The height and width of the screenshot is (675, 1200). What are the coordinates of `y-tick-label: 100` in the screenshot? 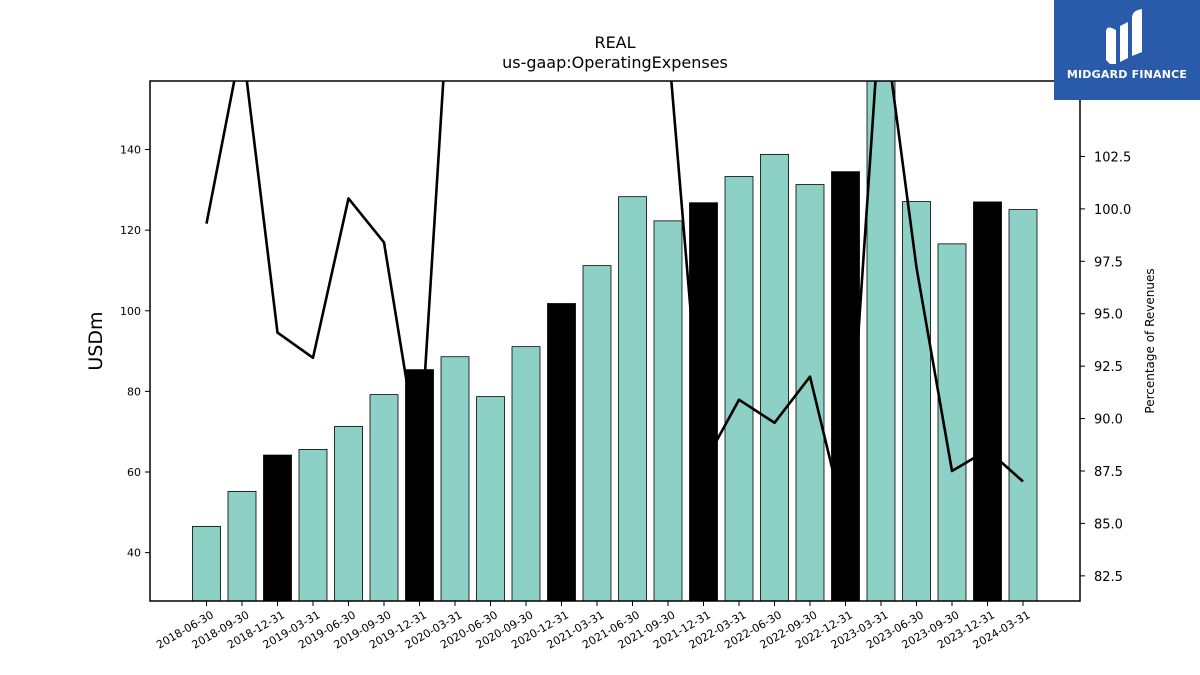 It's located at (130, 311).